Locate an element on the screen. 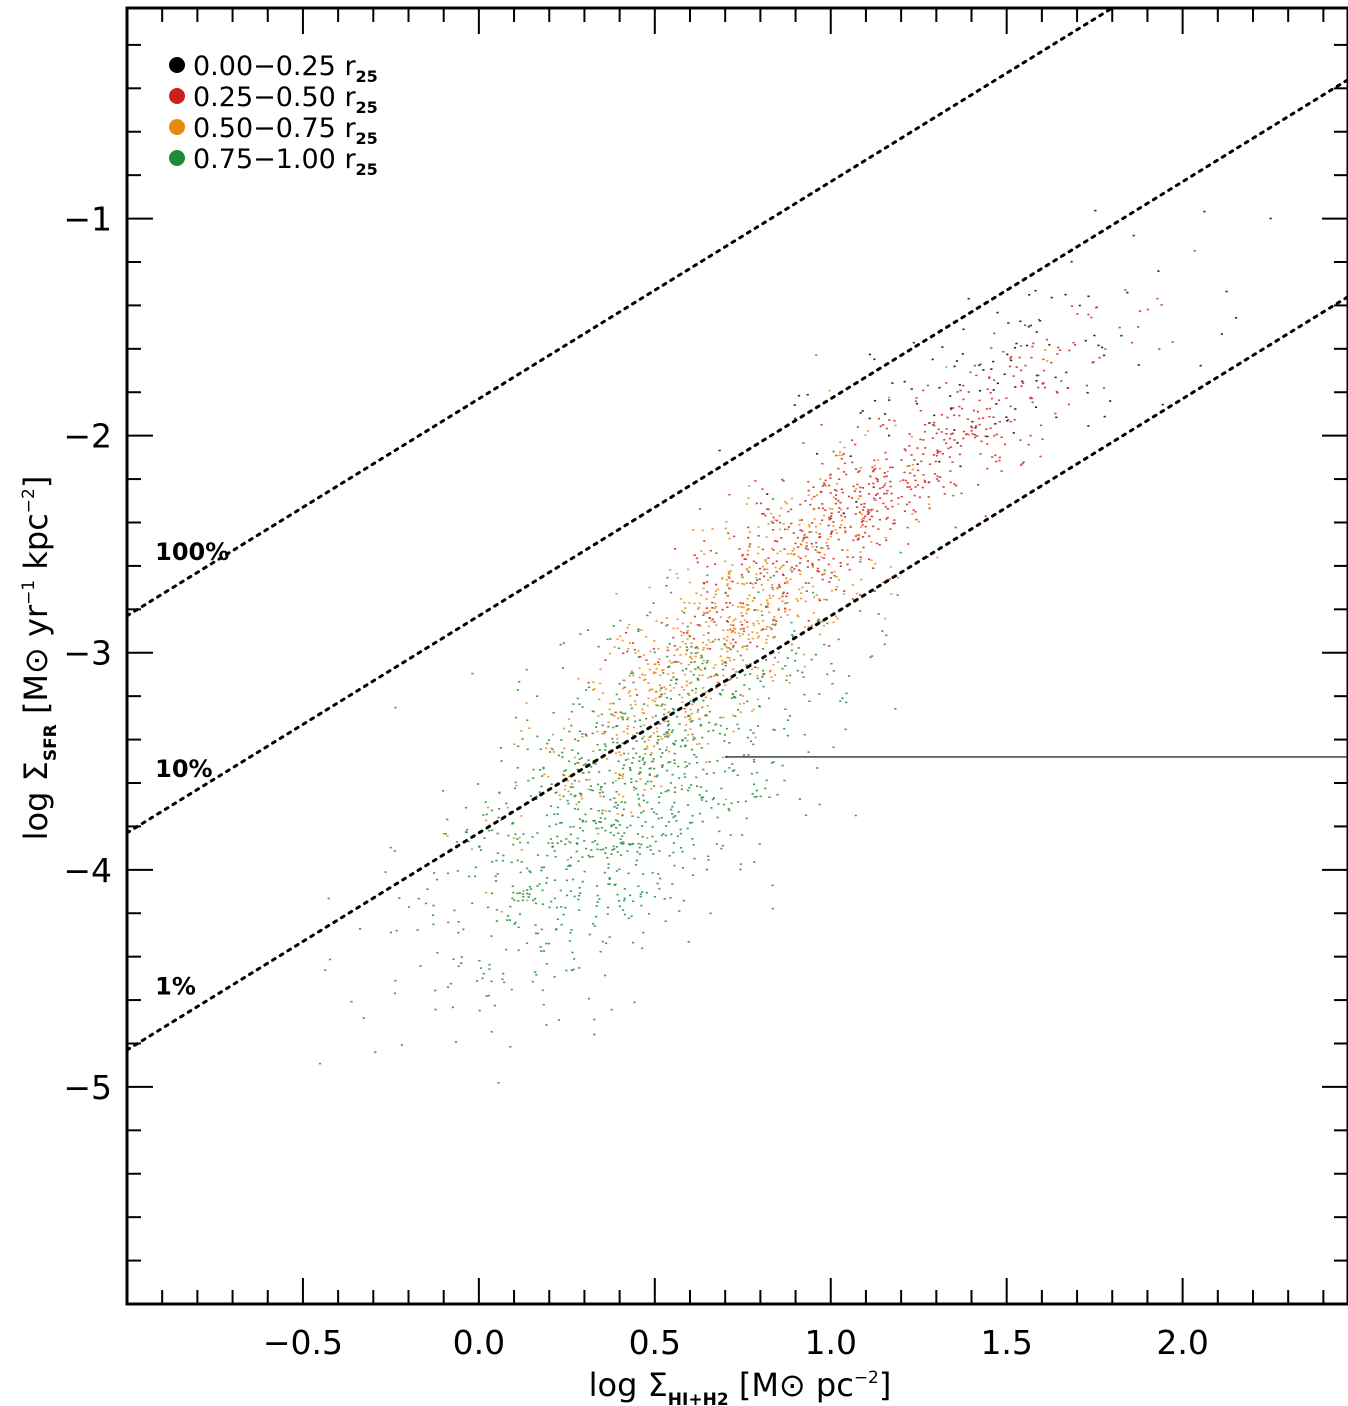 This screenshot has height=1406, width=1348. y-tick-label: −1 is located at coordinates (87, 219).